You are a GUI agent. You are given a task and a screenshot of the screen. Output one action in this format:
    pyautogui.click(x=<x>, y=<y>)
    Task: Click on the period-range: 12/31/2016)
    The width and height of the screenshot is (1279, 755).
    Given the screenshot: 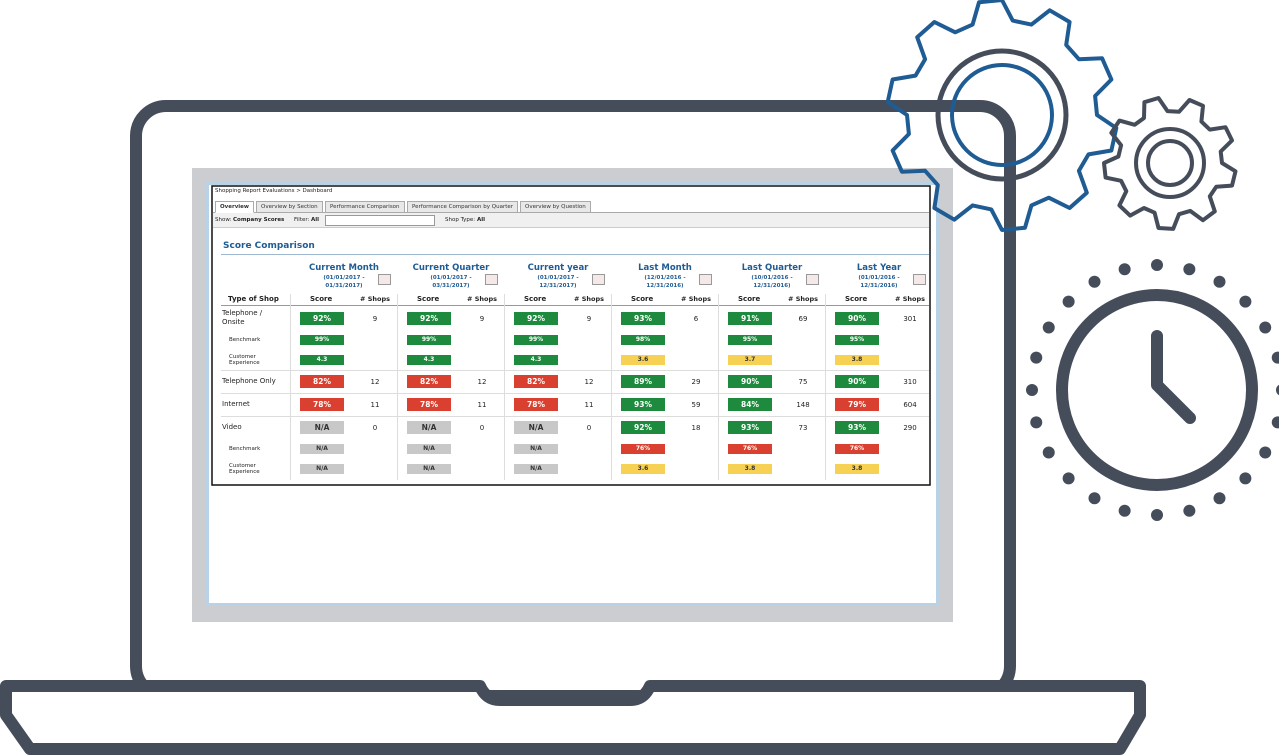 What is the action you would take?
    pyautogui.click(x=879, y=286)
    